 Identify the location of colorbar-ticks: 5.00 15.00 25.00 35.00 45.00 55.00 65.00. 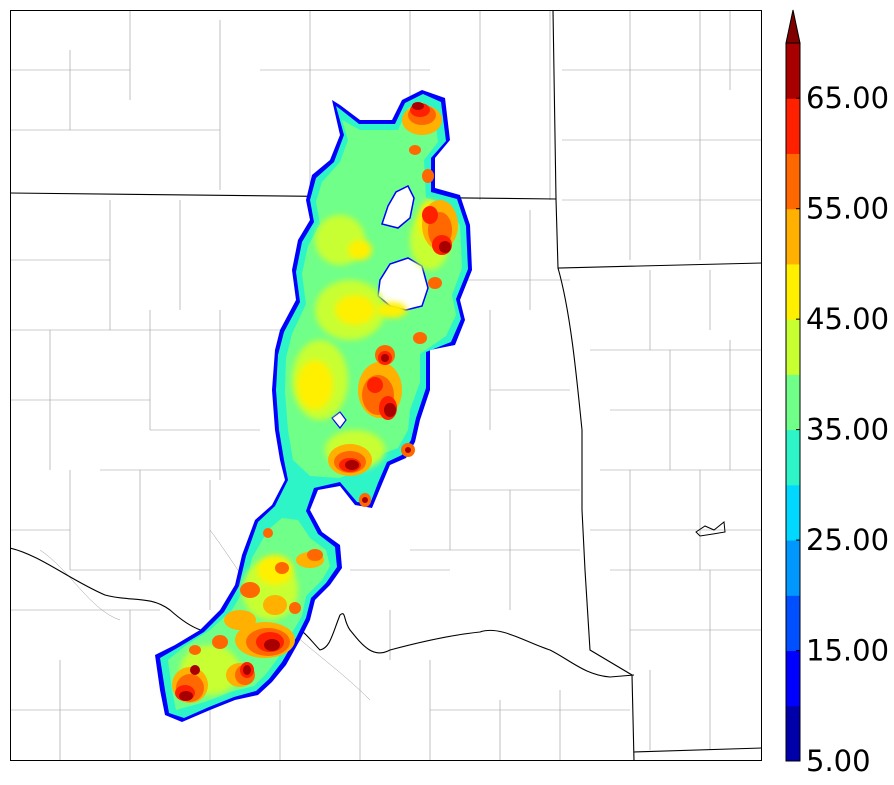
(842, 429).